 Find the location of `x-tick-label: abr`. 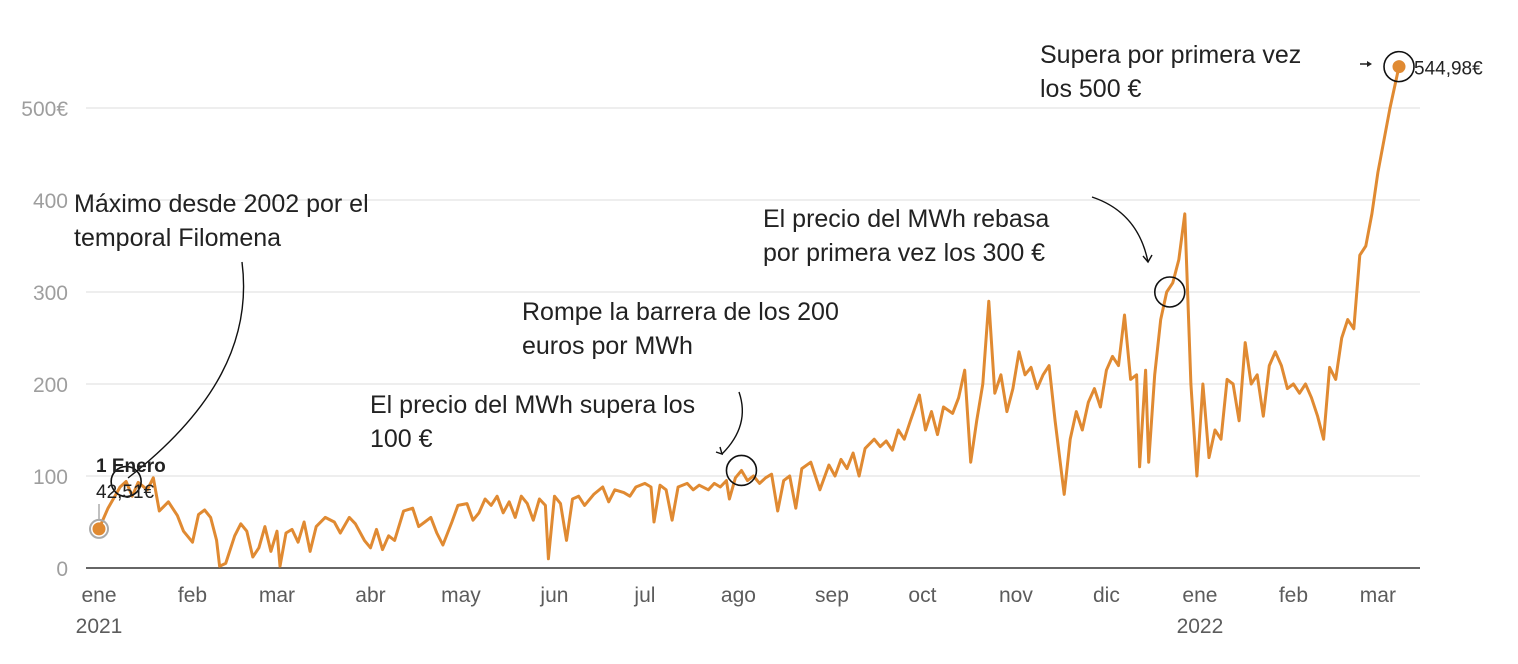

x-tick-label: abr is located at coordinates (370, 595).